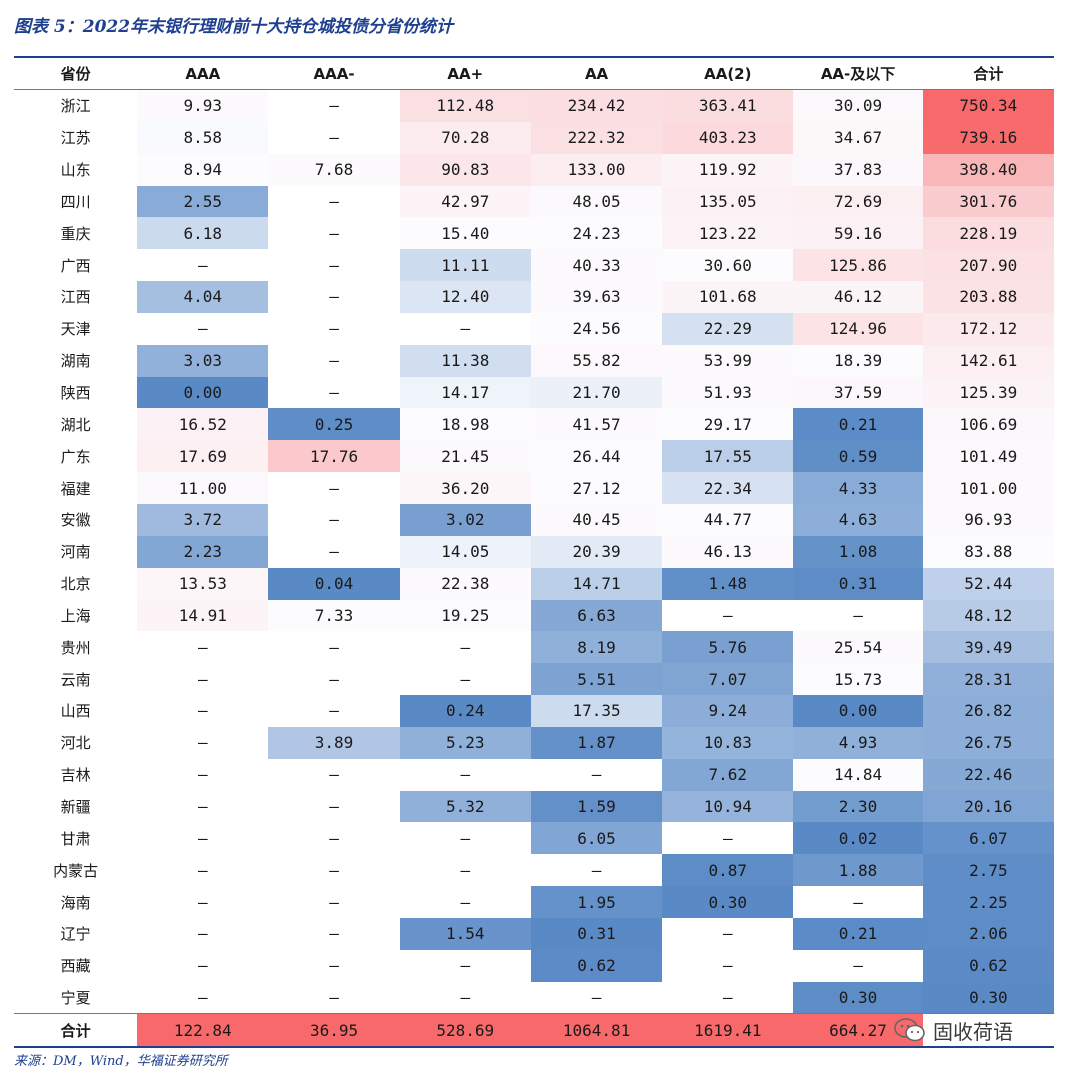  I want to click on value-cell: 51.93, so click(728, 392).